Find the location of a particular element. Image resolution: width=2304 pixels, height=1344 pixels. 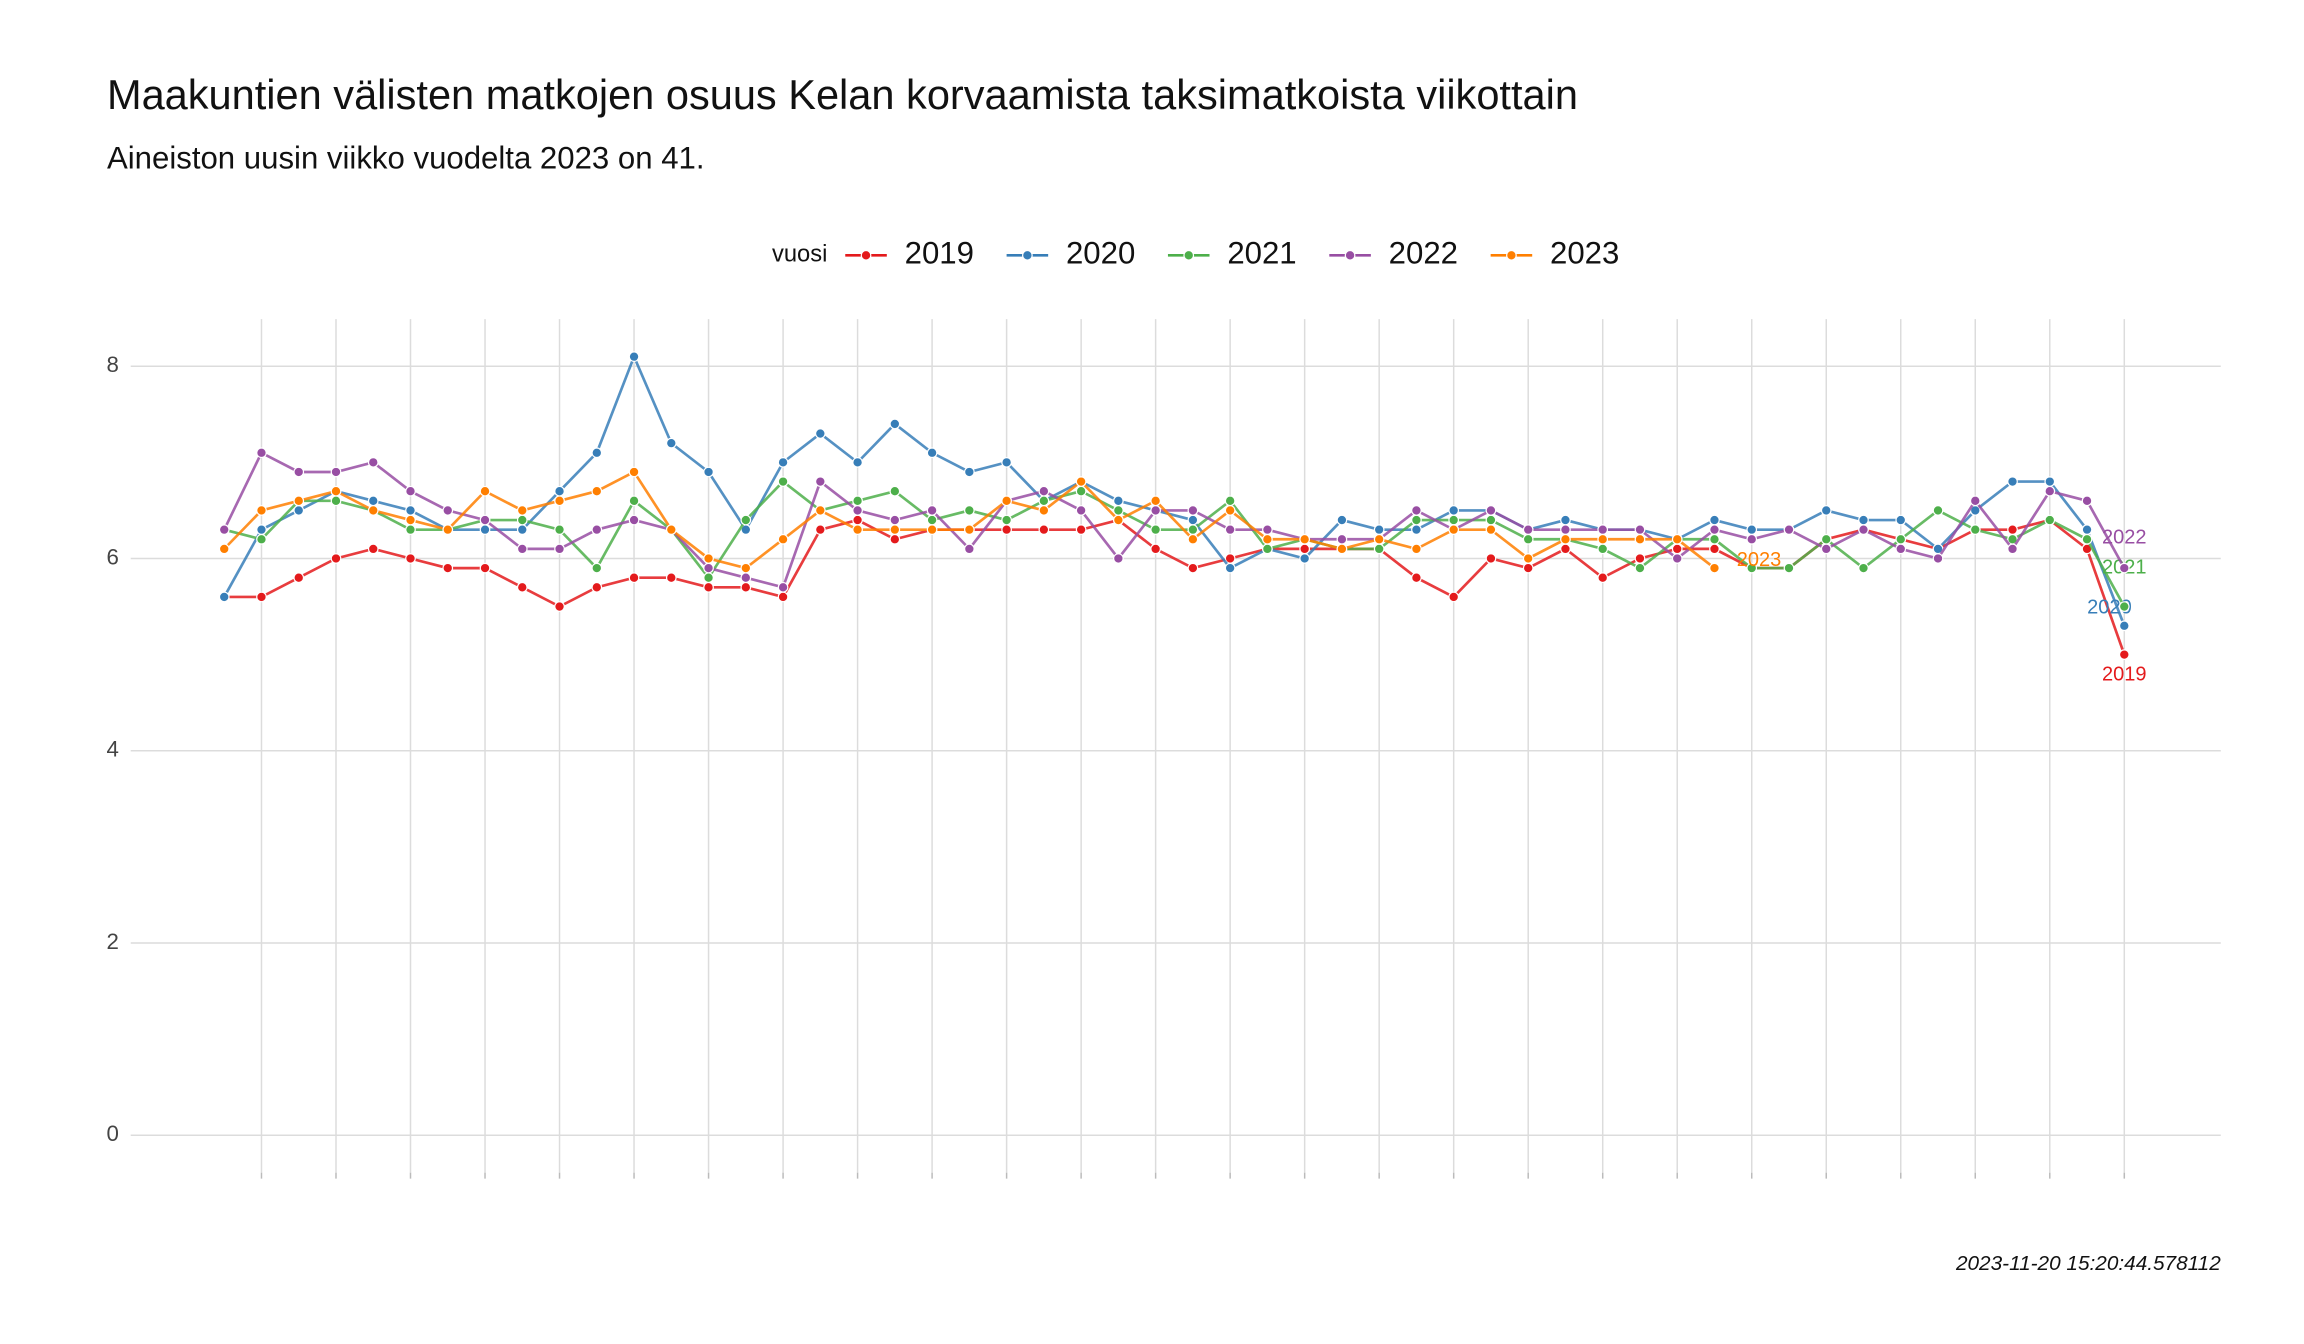

legend-label: 2019 is located at coordinates (939, 253).